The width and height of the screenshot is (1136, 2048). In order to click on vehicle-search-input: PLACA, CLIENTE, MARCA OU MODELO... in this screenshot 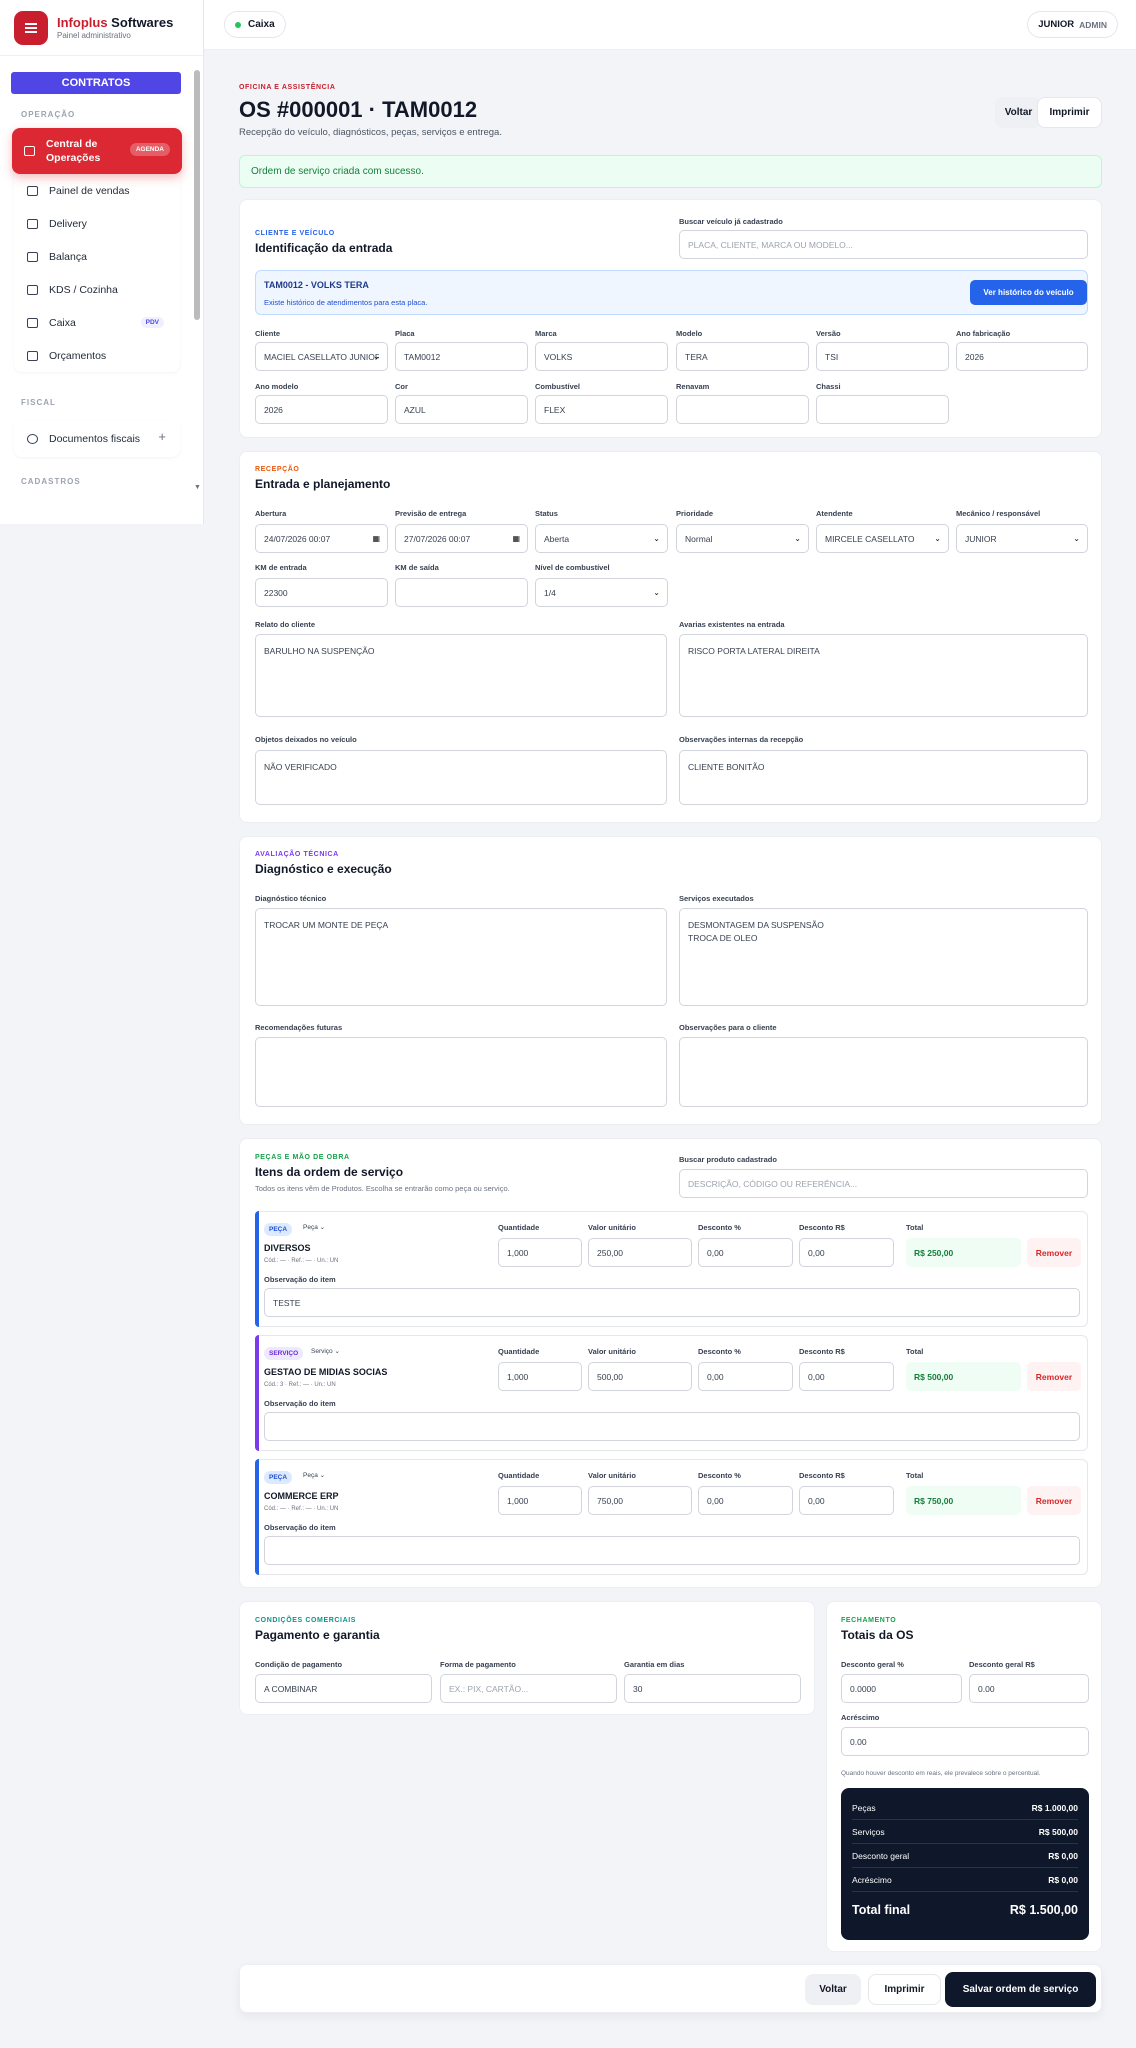, I will do `click(883, 244)`.